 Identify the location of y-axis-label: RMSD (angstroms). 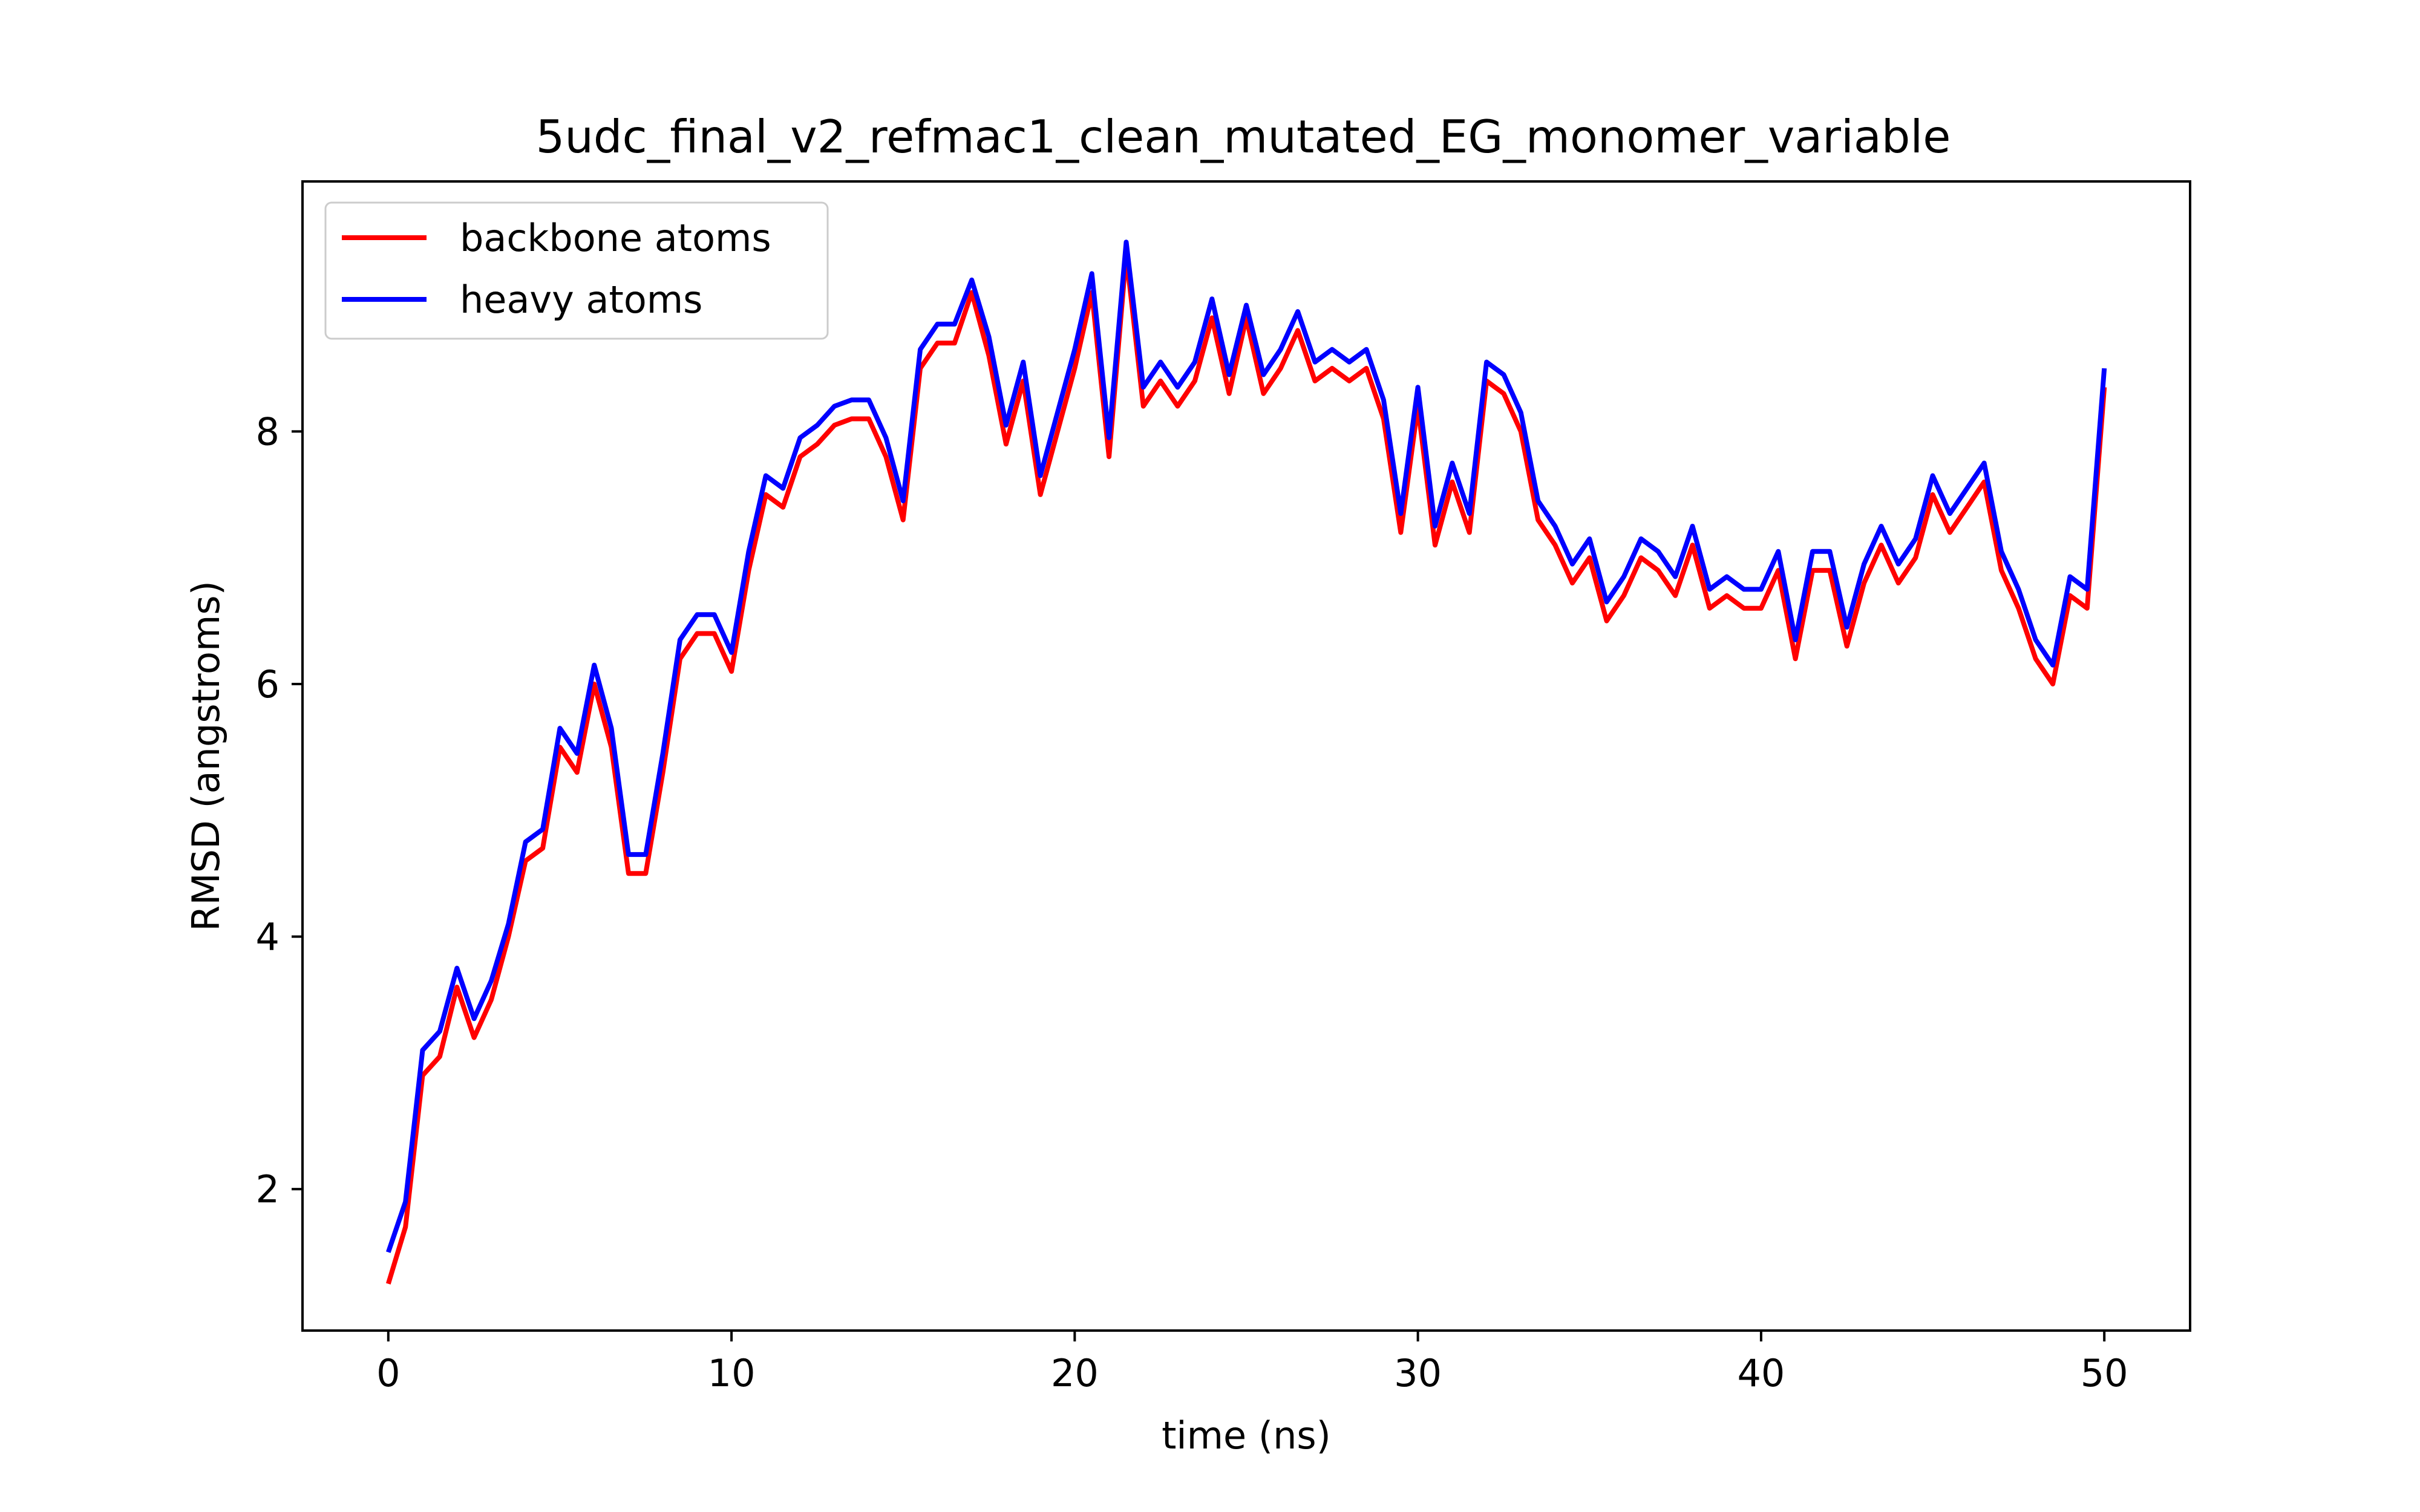
(206, 756).